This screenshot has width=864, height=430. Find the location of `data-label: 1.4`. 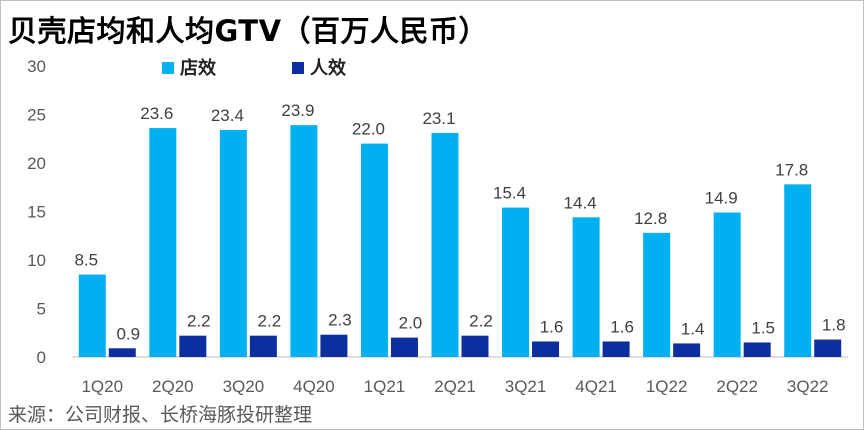

data-label: 1.4 is located at coordinates (693, 328).